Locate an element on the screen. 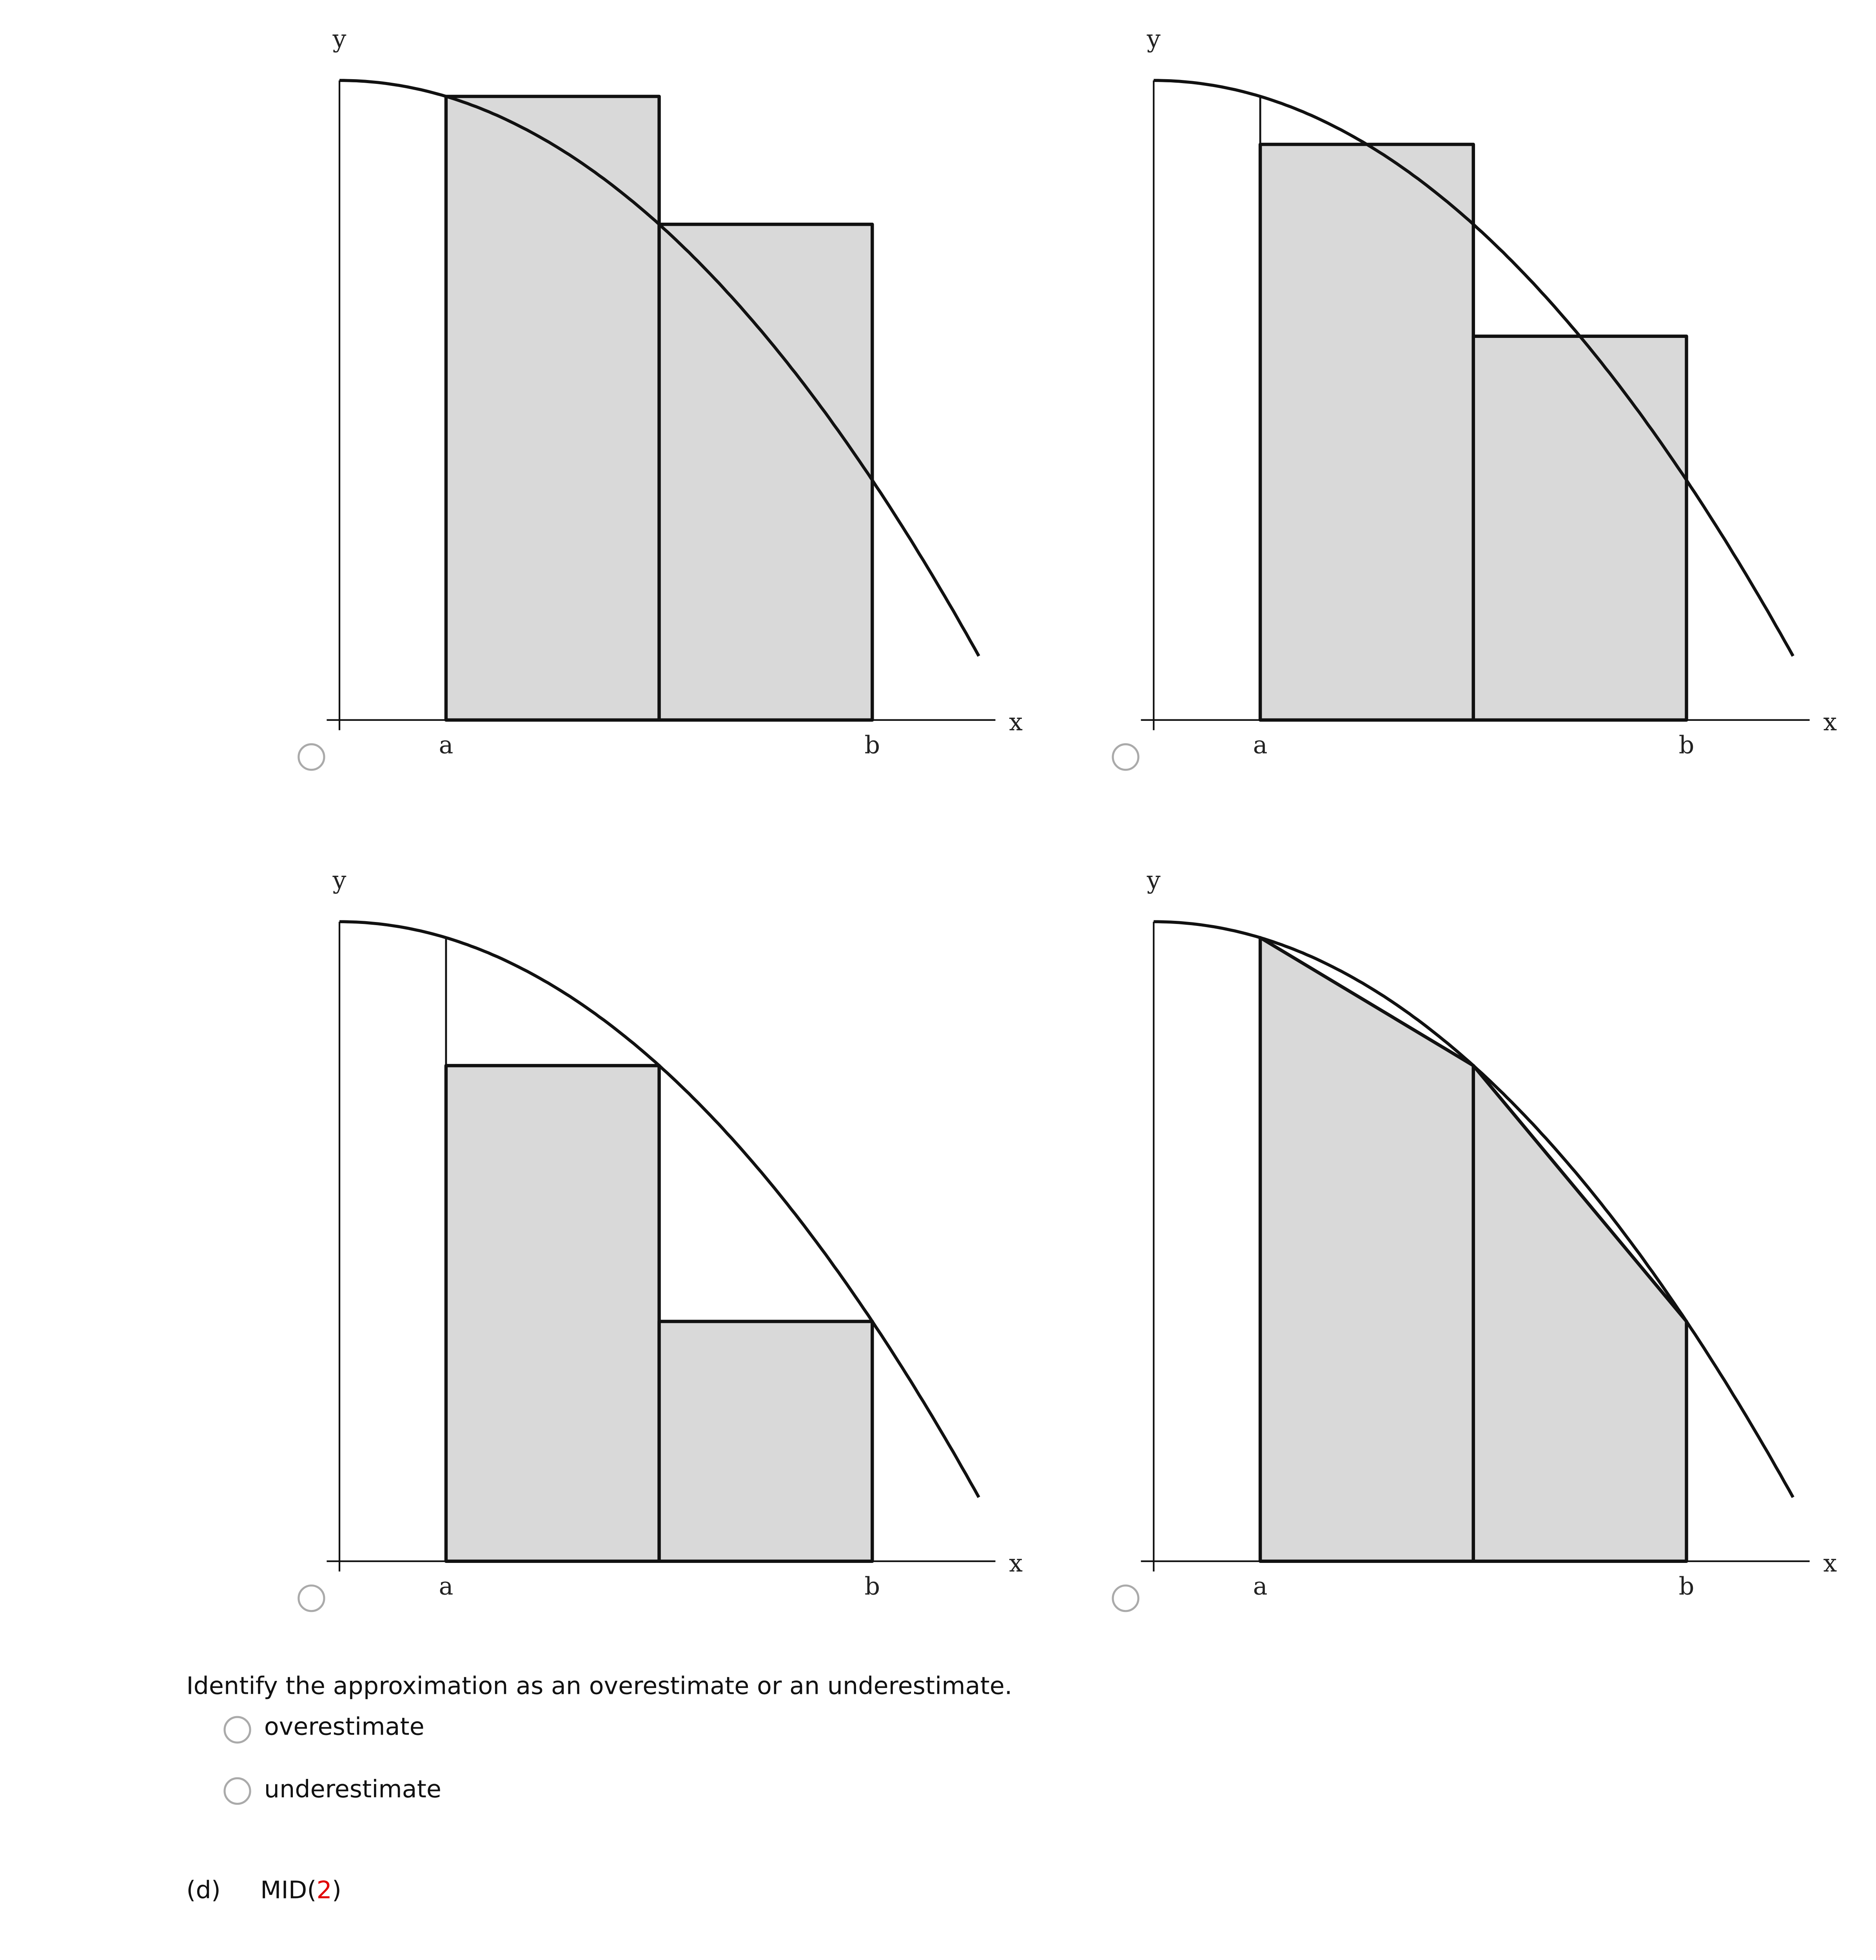 This screenshot has width=1876, height=1960. radio-underestimate is located at coordinates (237, 1791).